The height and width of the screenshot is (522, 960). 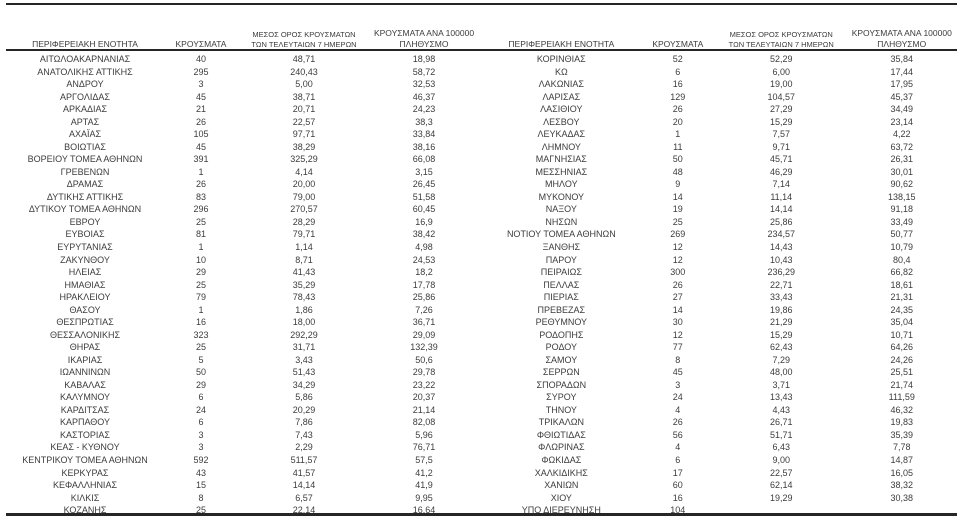 What do you see at coordinates (719, 247) in the screenshot?
I see `table-row: ΞΑΝΘΗΣ 12 14,43 10,79` at bounding box center [719, 247].